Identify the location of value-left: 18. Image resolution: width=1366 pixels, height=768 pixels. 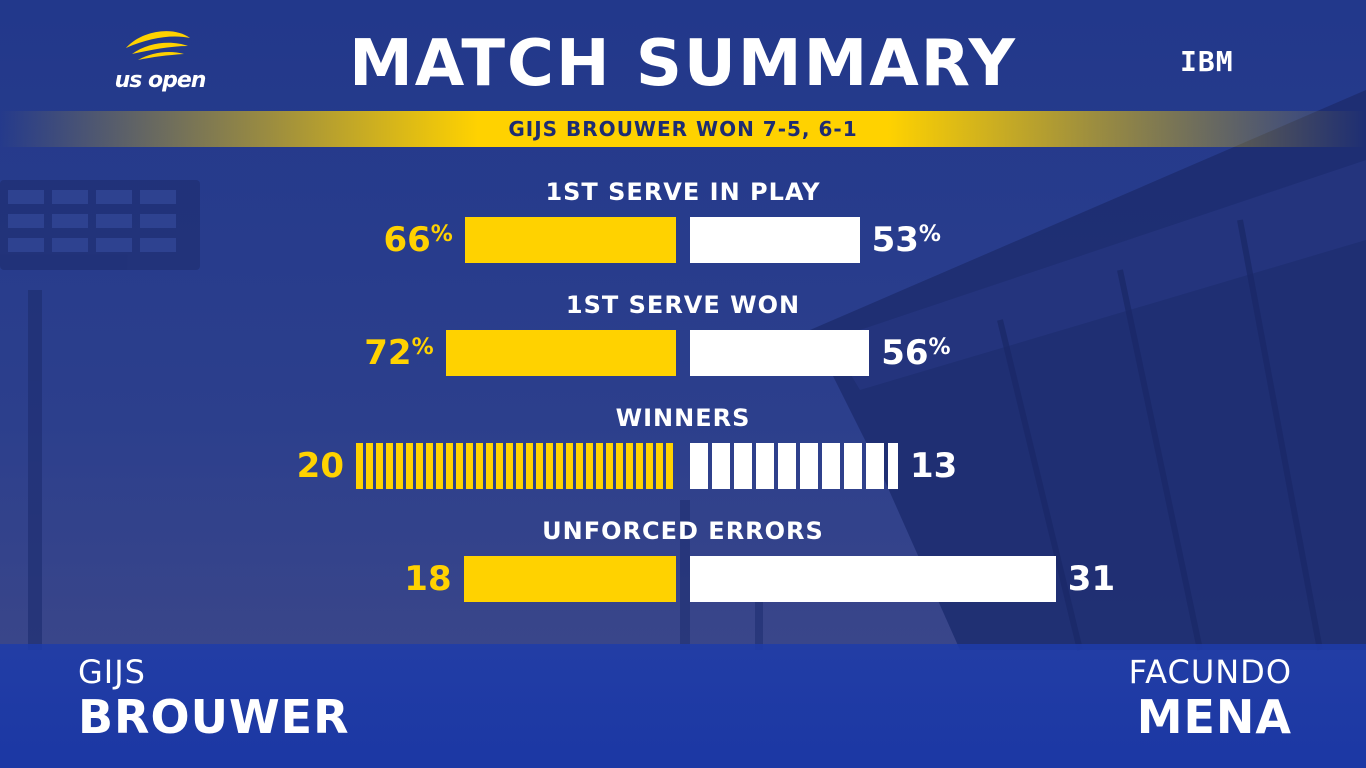
(428, 579).